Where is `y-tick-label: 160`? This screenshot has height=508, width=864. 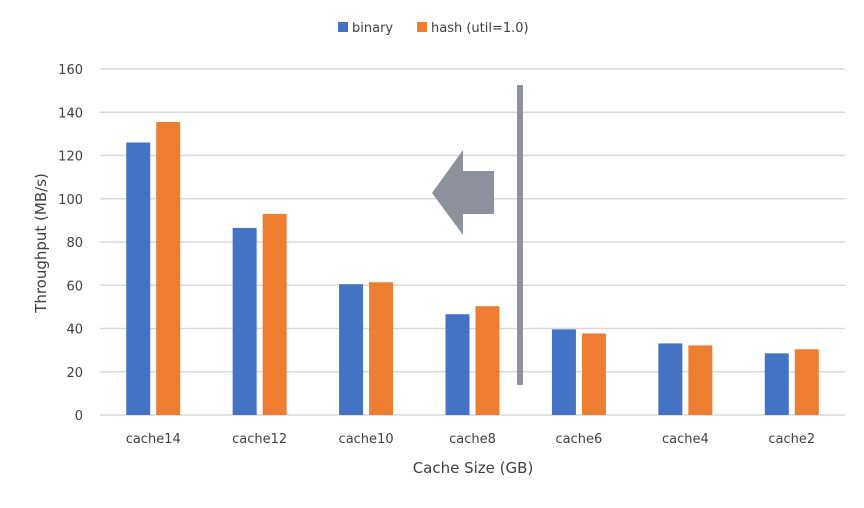
y-tick-label: 160 is located at coordinates (70, 70).